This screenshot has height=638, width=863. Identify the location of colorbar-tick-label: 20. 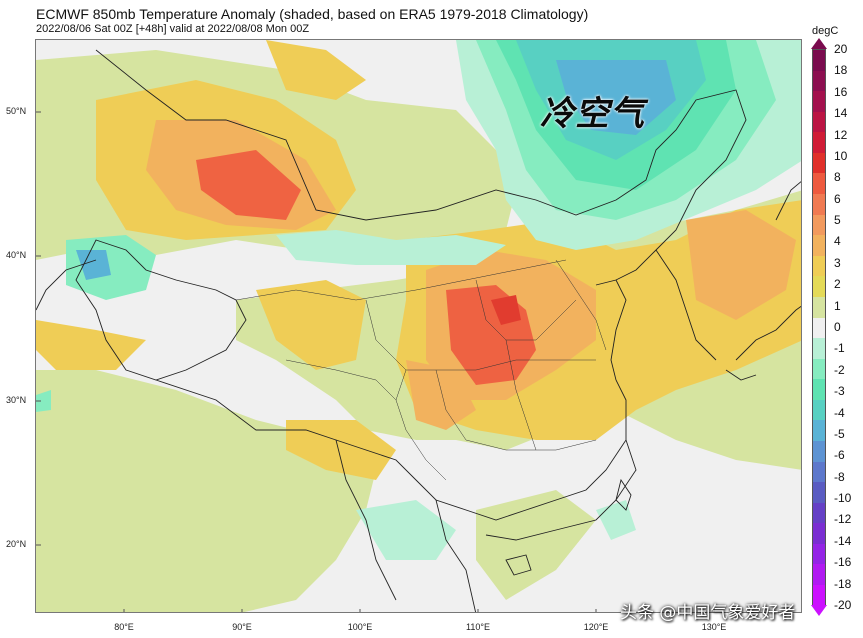
(841, 49).